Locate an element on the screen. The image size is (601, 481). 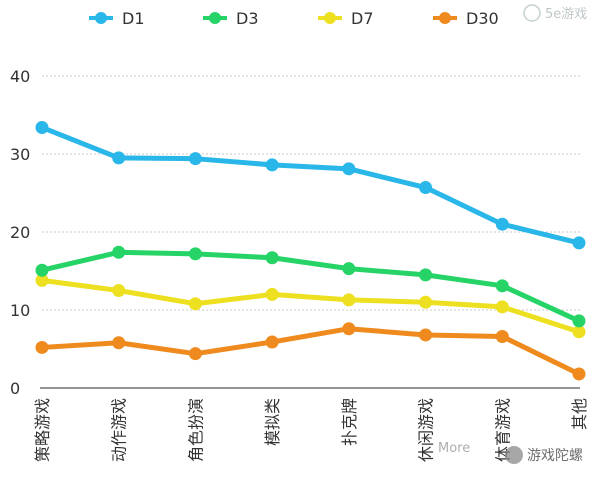
watermark-chat-icon is located at coordinates (514, 455).